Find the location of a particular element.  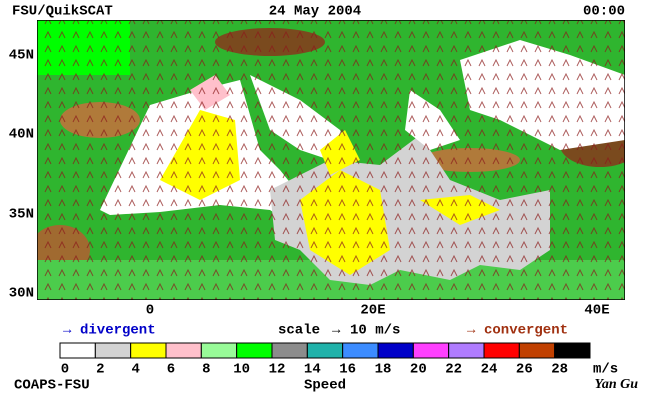

convergent-arrow: → is located at coordinates (471, 331).